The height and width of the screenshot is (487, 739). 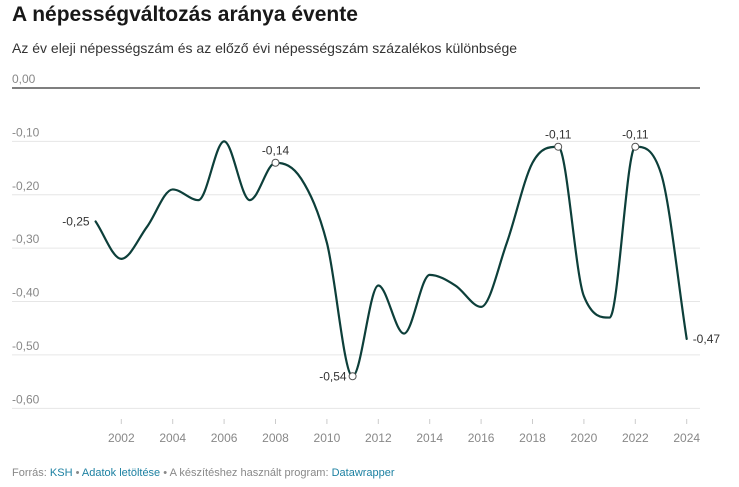 What do you see at coordinates (26, 293) in the screenshot?
I see `y-tick-label: -0,40` at bounding box center [26, 293].